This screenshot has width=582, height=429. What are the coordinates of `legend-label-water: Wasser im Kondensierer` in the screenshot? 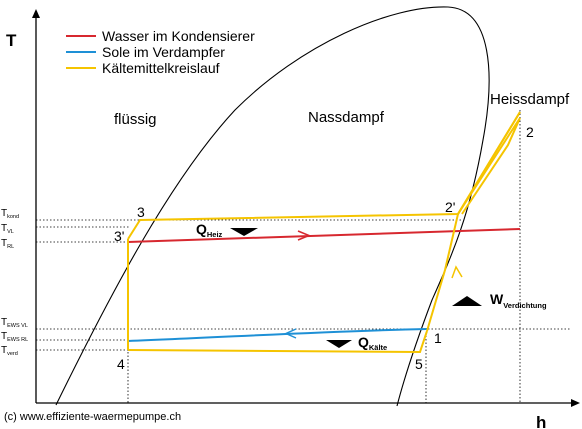 It's located at (178, 36).